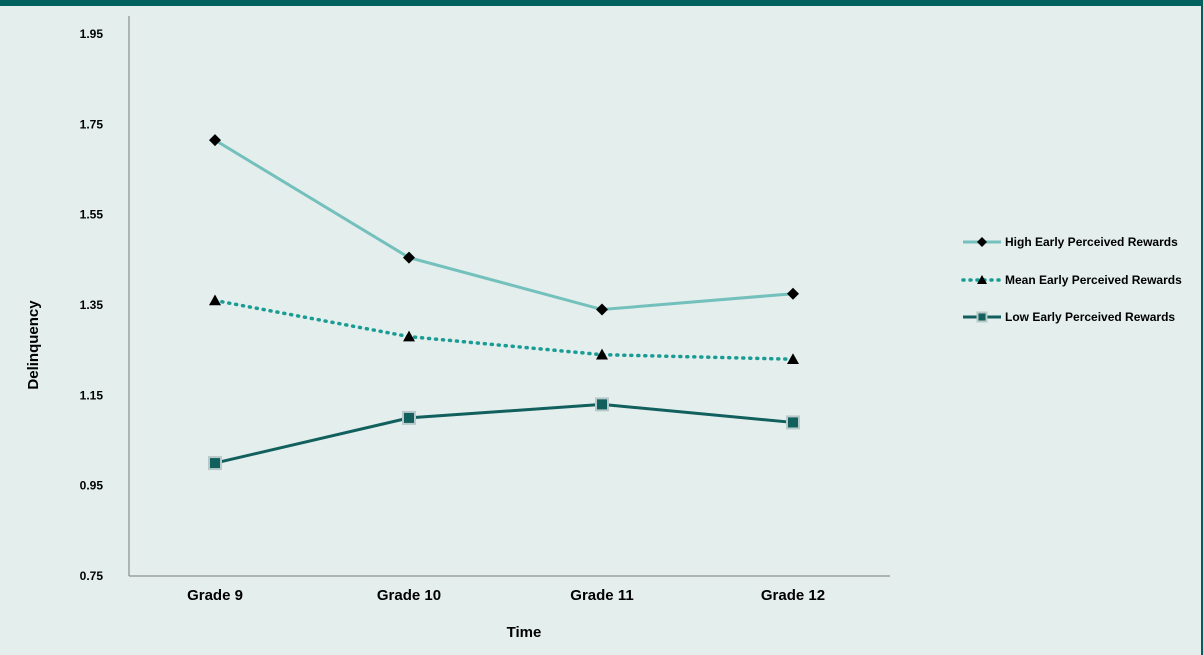  I want to click on series-triangle, so click(504, 329).